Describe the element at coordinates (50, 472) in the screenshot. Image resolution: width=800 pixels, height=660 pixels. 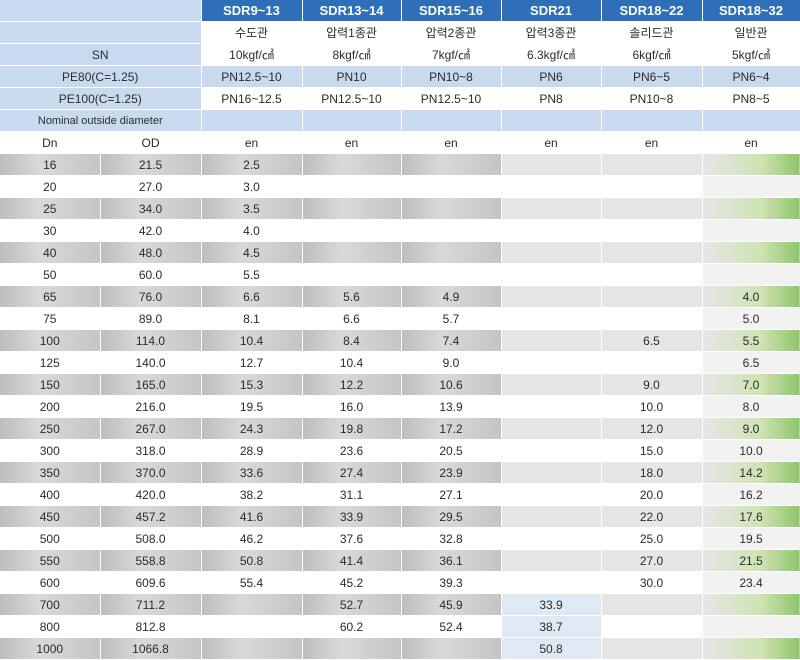
I see `dn-cell: 350` at that location.